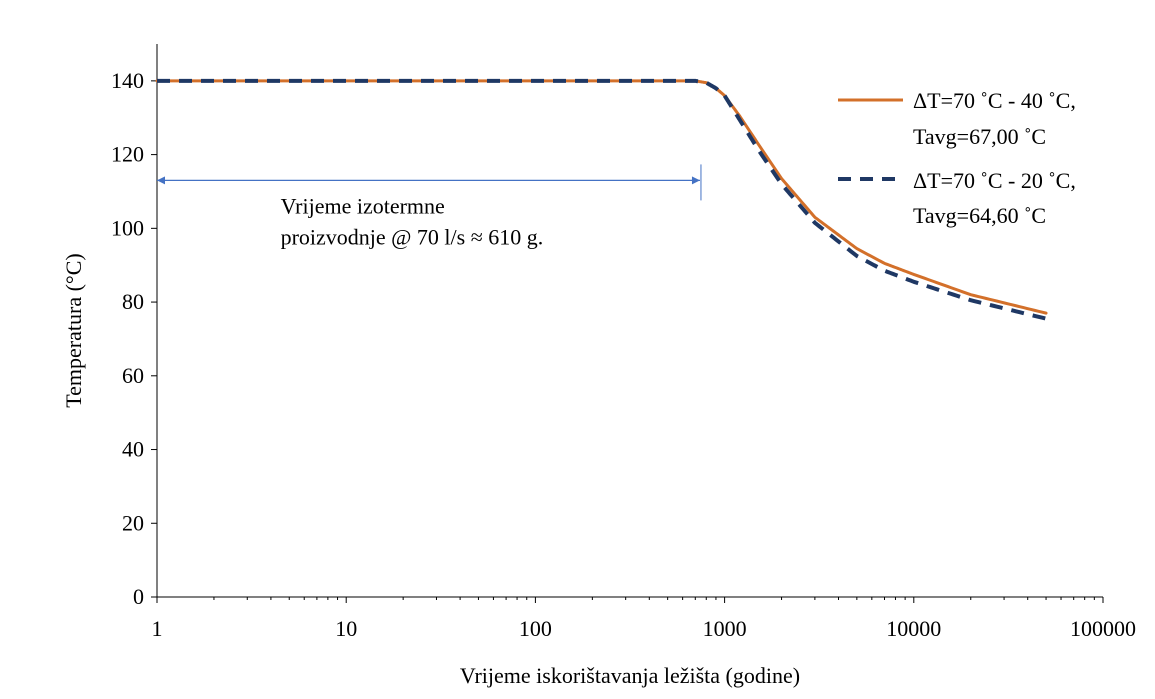  Describe the element at coordinates (994, 118) in the screenshot. I see `legend-label-1: ΔT=70 ˚C - 40 ˚C, Tavg=67,00 ˚C` at that location.